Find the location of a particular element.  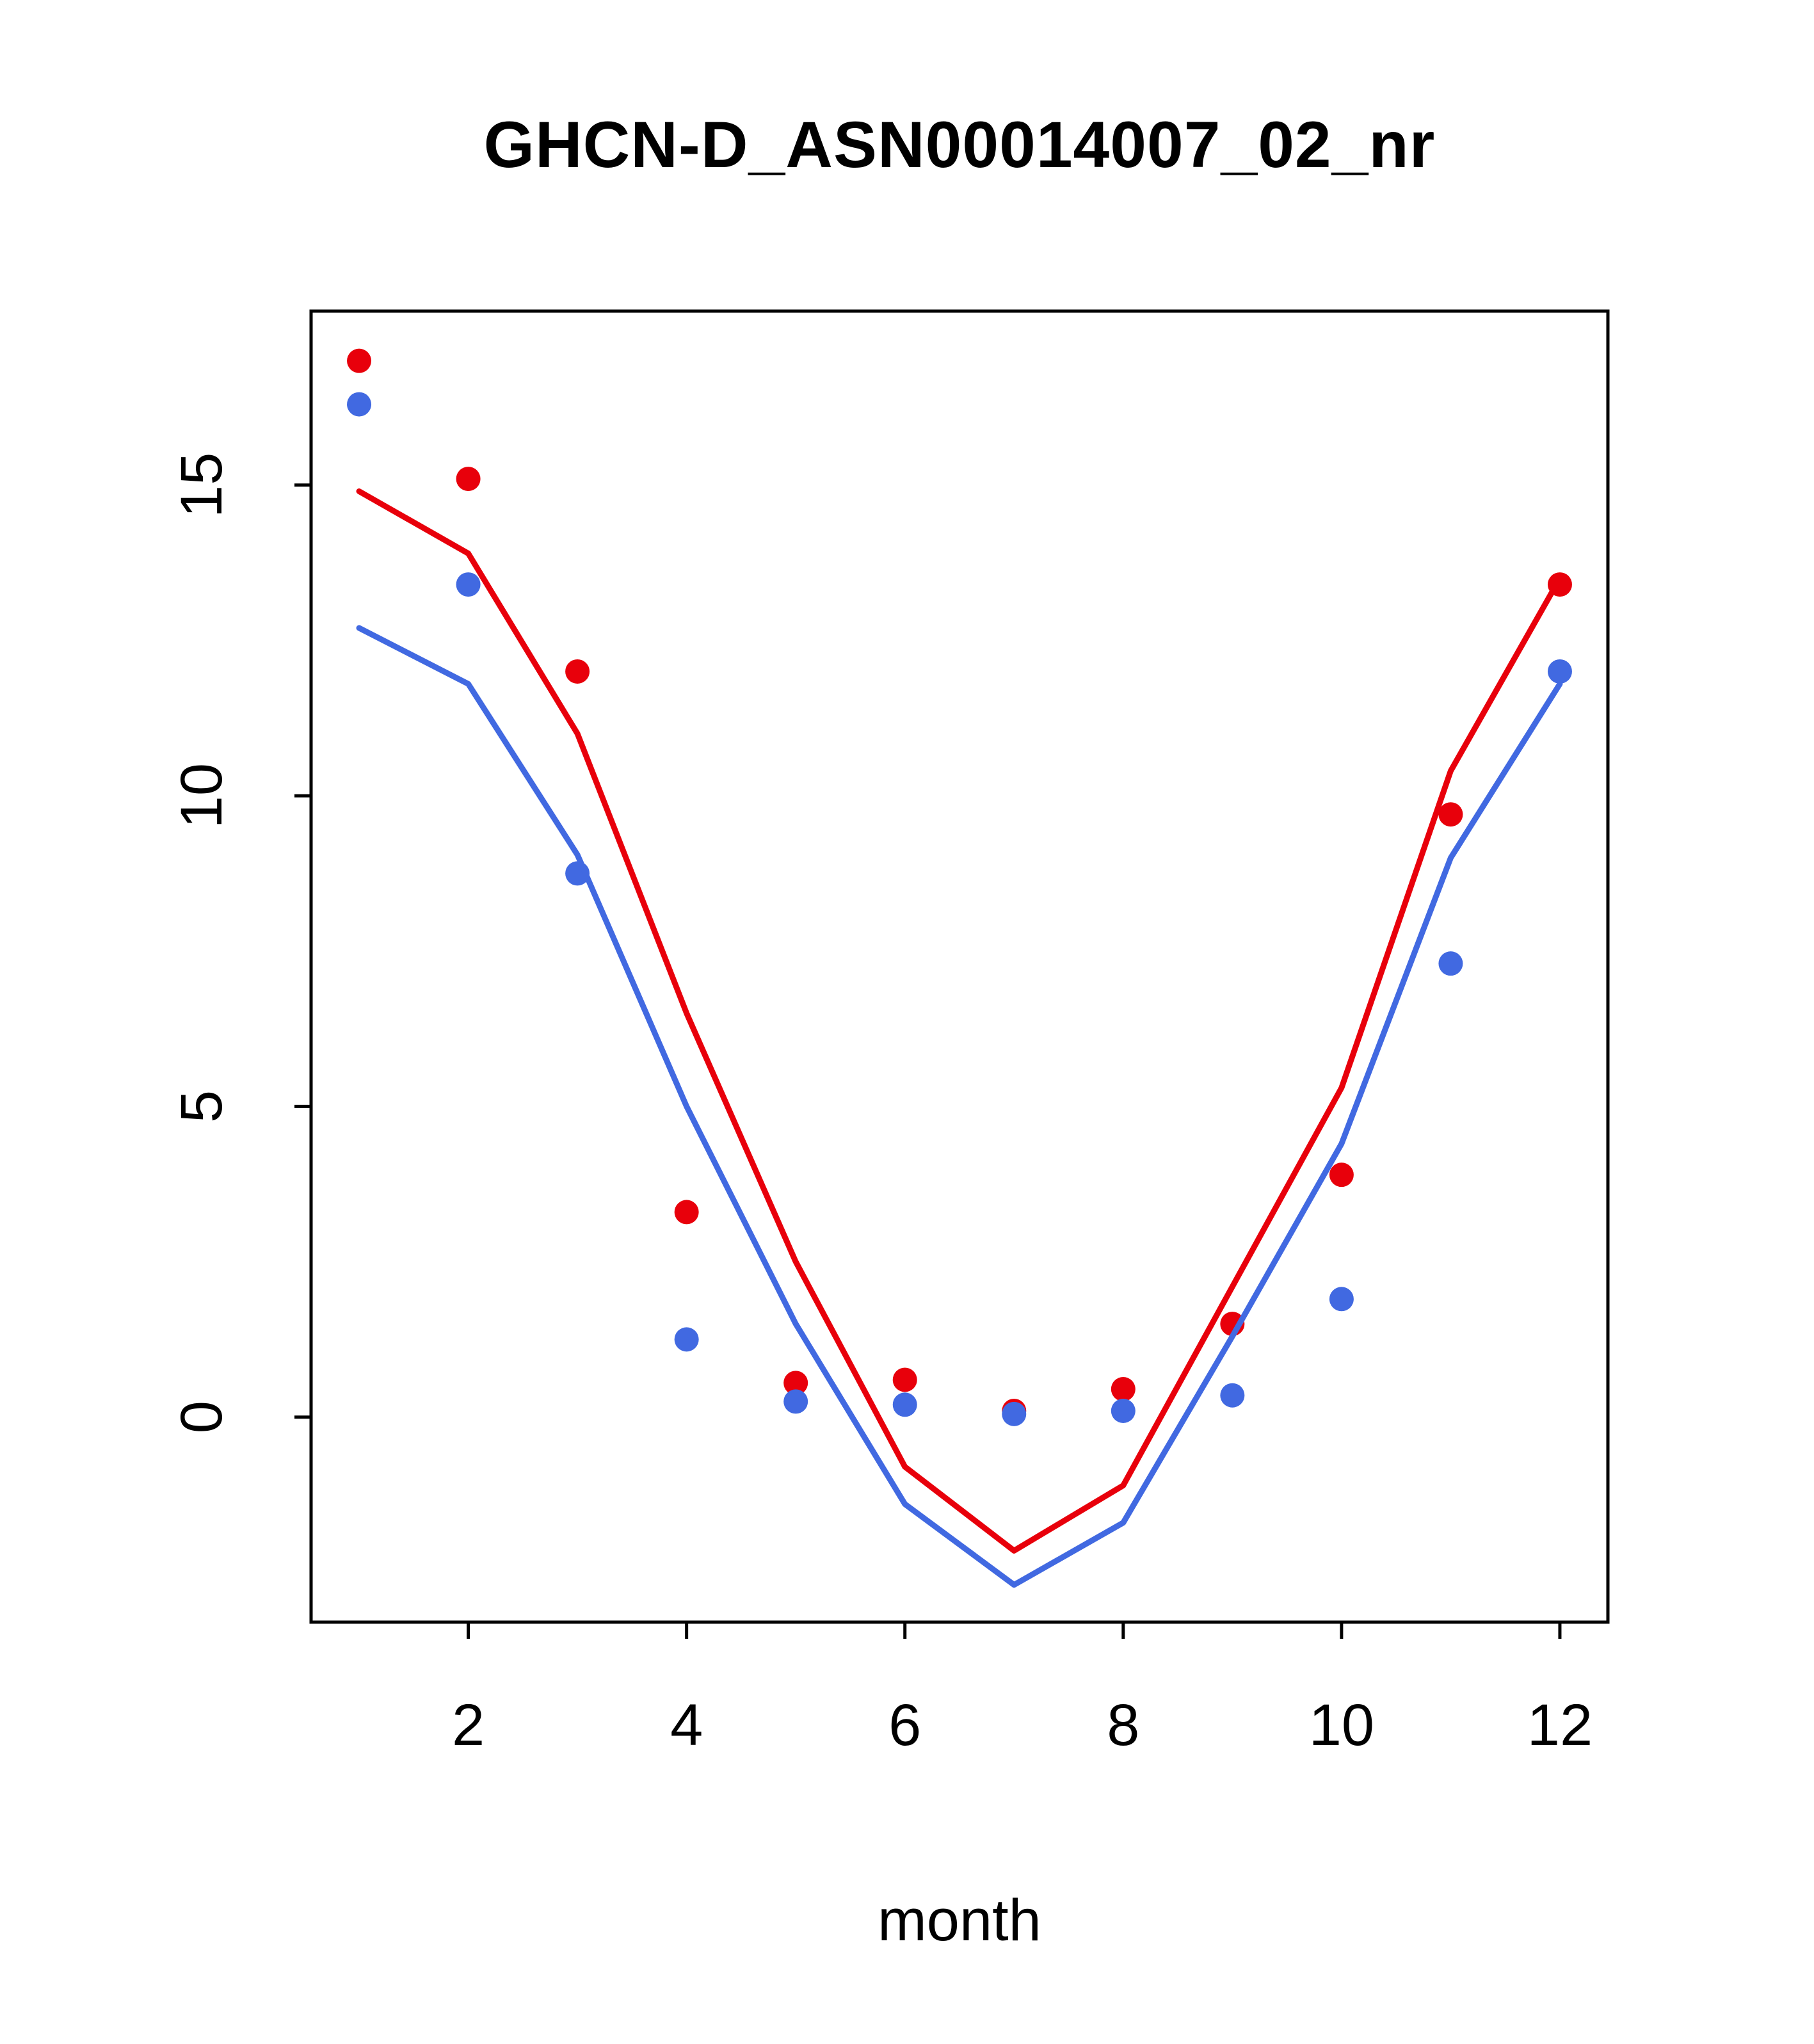

x-tick-label: 6 is located at coordinates (904, 1725).